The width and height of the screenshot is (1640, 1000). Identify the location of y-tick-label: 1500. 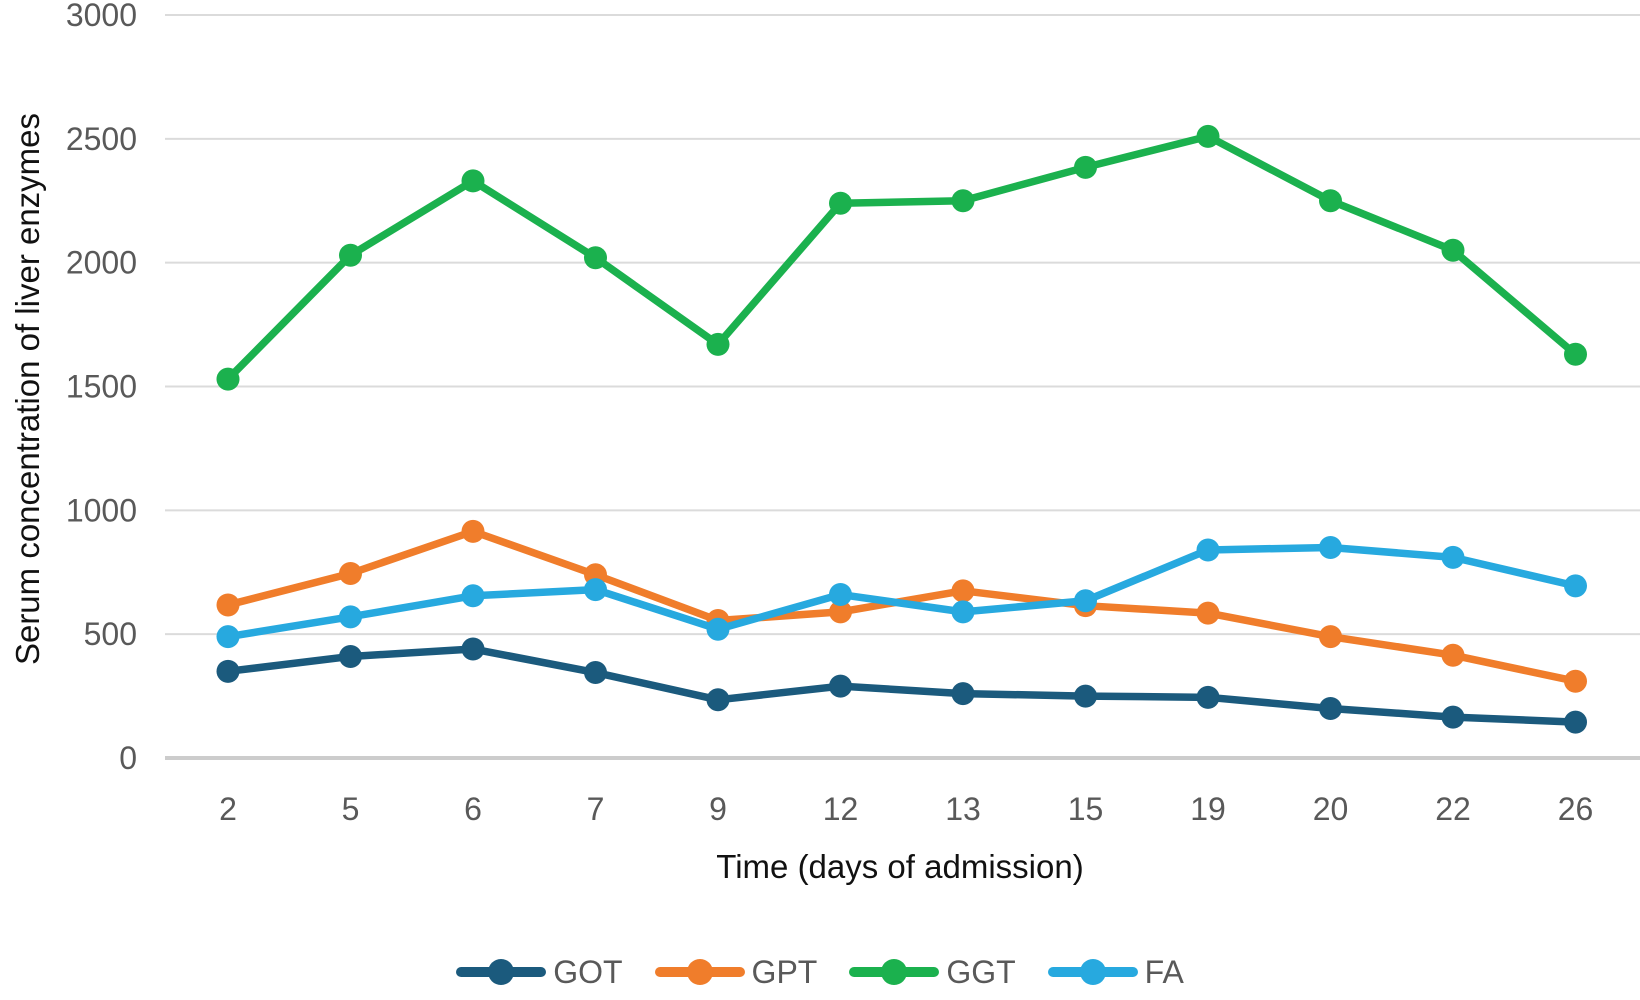
(101, 387).